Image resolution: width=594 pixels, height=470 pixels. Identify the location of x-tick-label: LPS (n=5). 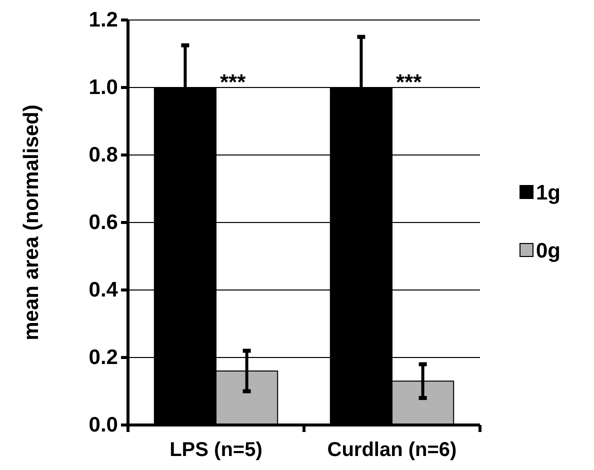
(216, 450).